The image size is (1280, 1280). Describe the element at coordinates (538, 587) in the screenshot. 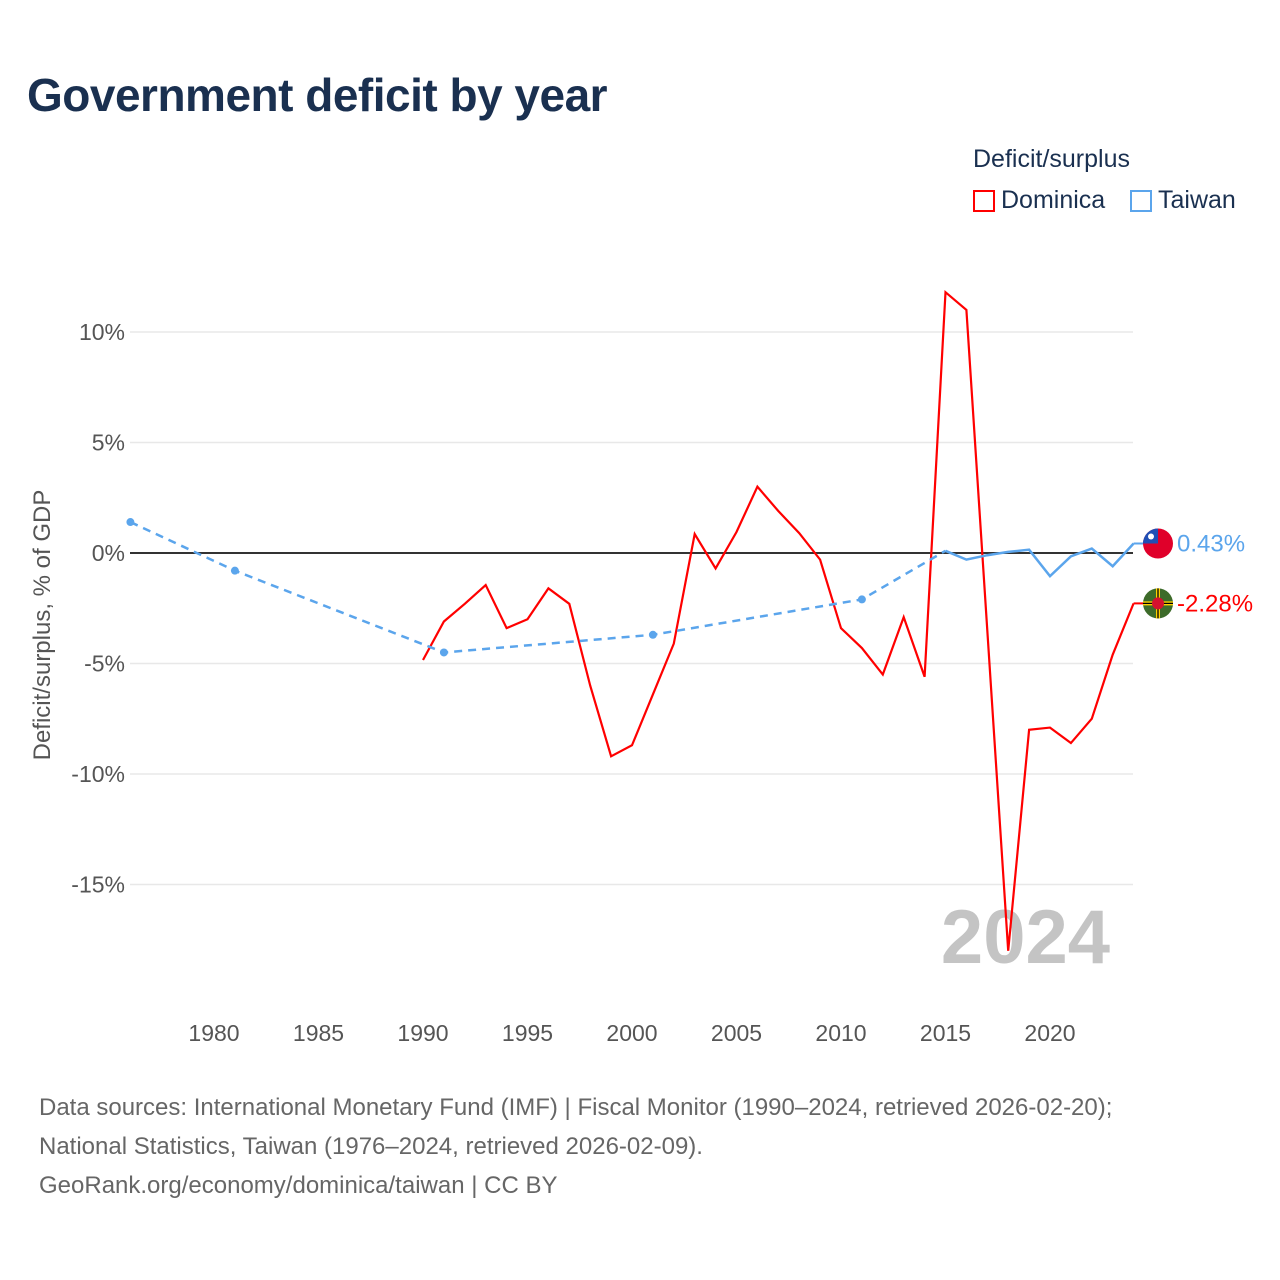

I see `series-line-taiwan-sparse` at that location.